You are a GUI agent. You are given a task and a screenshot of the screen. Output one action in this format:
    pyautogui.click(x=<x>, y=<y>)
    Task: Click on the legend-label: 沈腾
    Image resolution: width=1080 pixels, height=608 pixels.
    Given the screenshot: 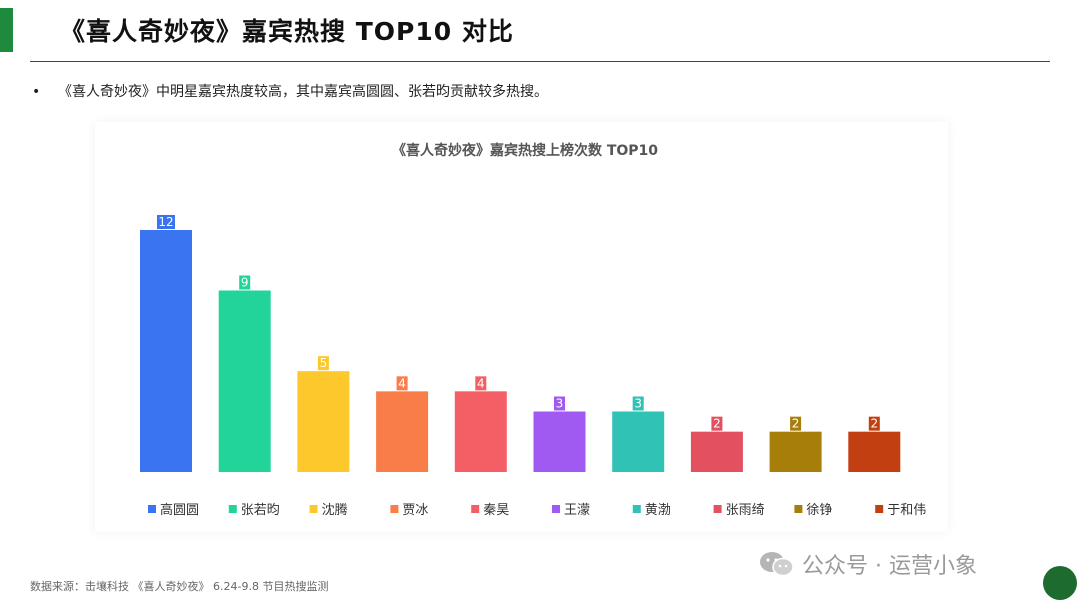 What is the action you would take?
    pyautogui.click(x=335, y=510)
    